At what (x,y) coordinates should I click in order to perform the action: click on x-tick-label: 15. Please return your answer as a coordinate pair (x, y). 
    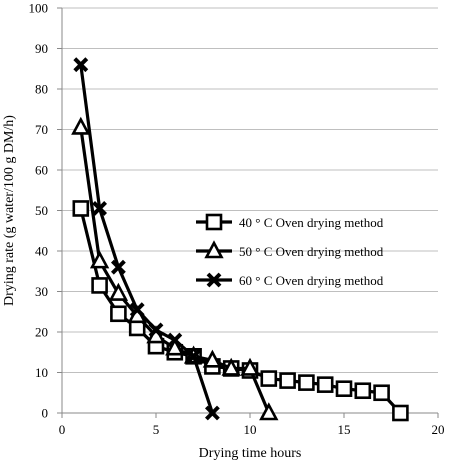
    Looking at the image, I should click on (344, 429).